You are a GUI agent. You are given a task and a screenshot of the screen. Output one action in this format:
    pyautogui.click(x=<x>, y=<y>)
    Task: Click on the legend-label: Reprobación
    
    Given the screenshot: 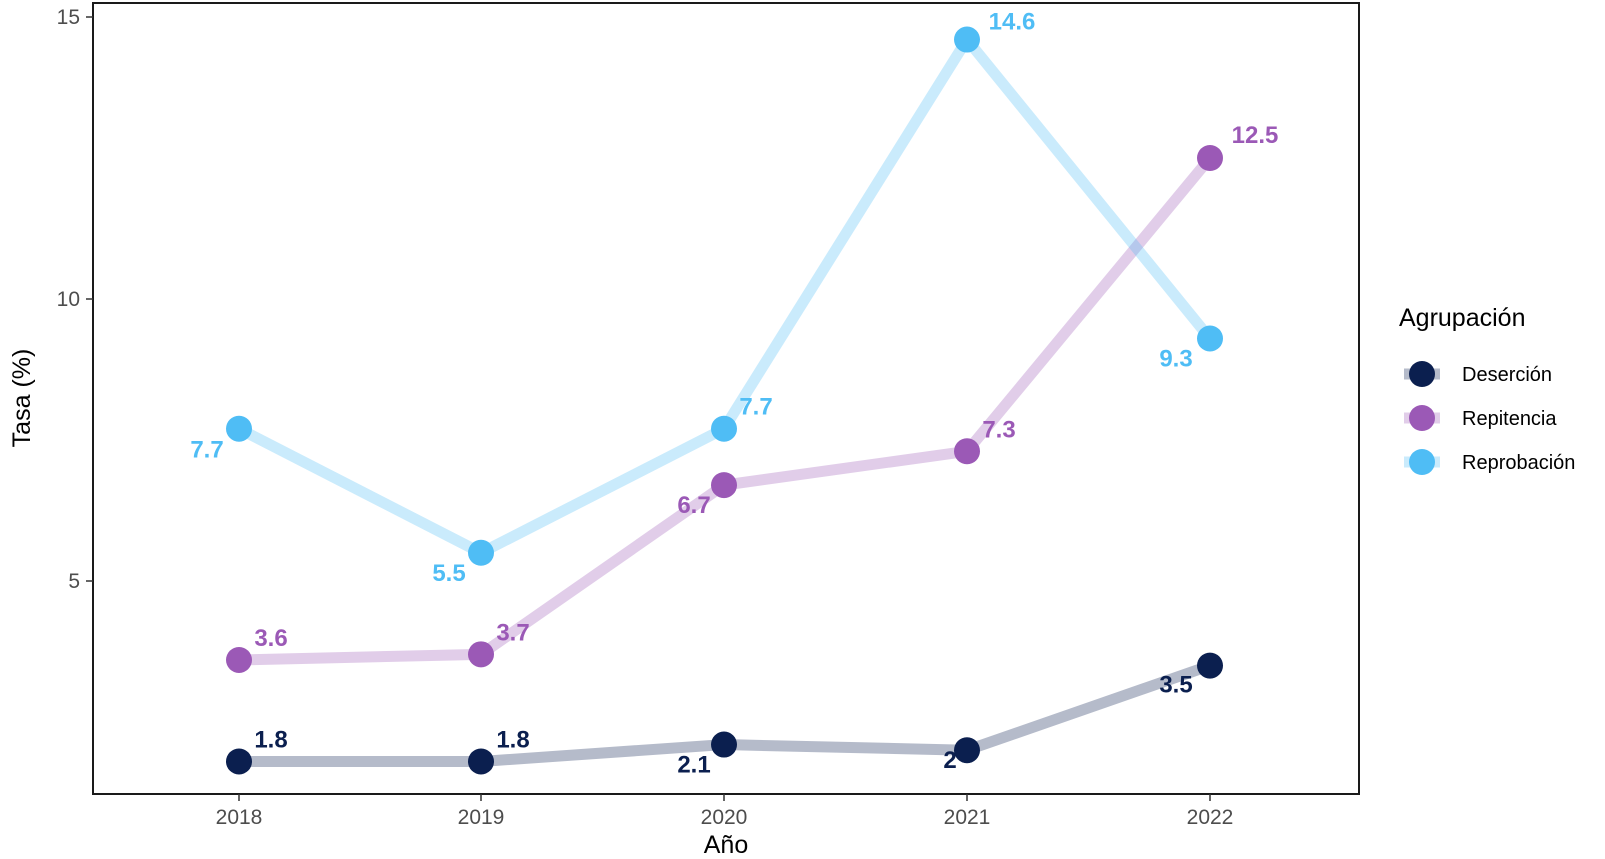 What is the action you would take?
    pyautogui.click(x=1518, y=463)
    